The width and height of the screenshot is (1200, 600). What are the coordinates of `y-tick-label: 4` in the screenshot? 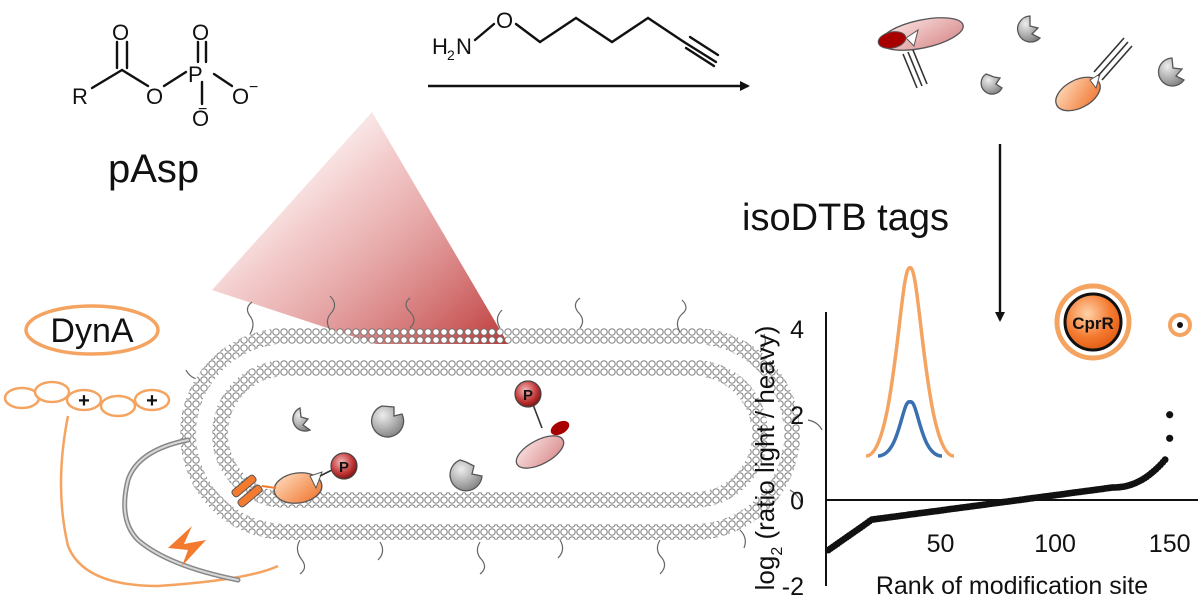 It's located at (797, 330).